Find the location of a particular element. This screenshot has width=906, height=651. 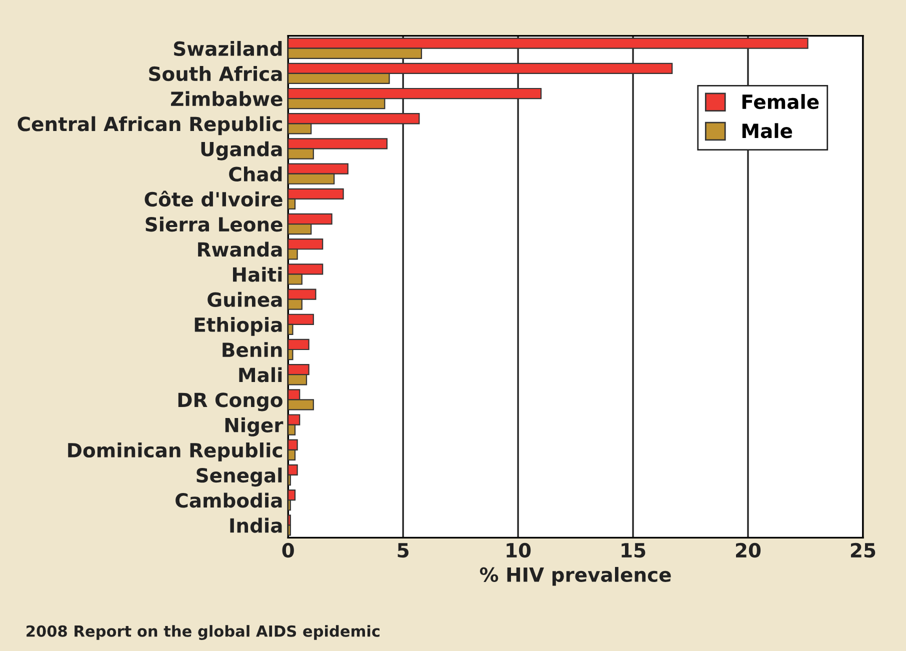

y-tick-label: Swaziland is located at coordinates (228, 48).